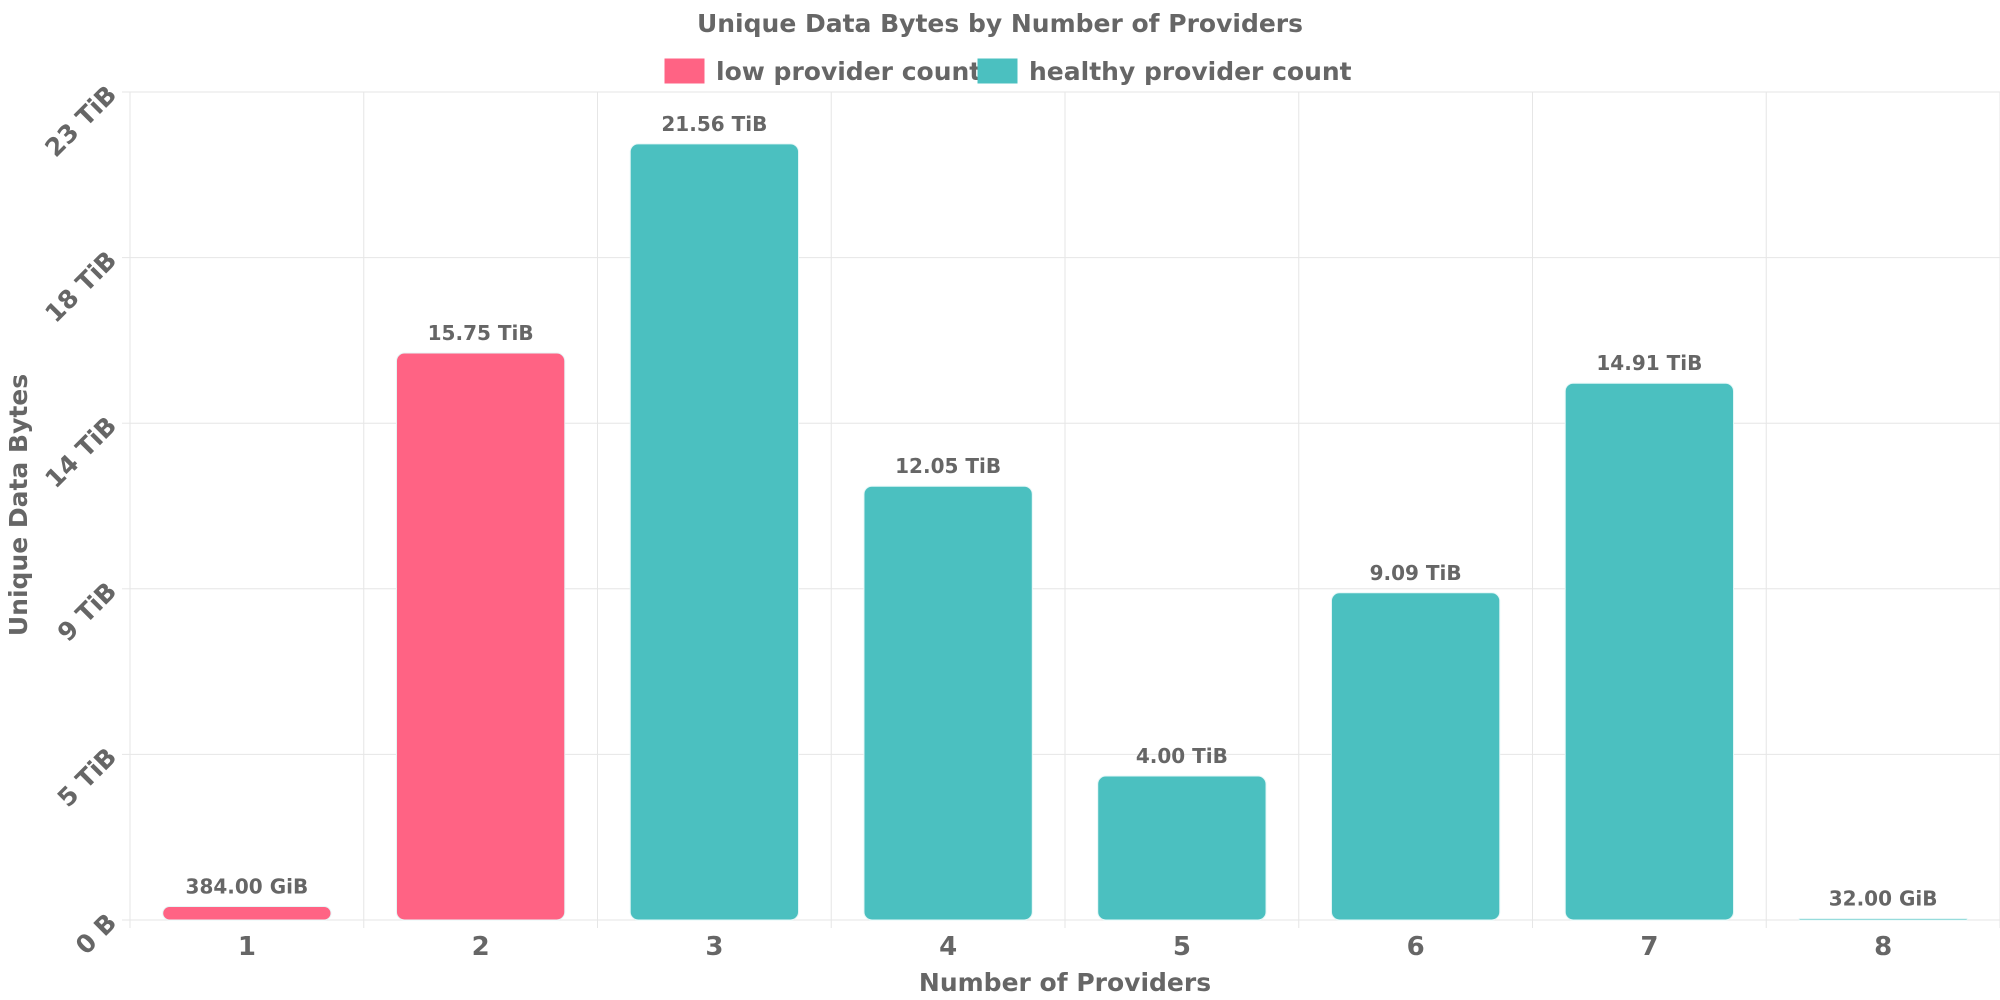  I want to click on chart-title: Unique Data Bytes by Number of Providers, so click(1000, 23).